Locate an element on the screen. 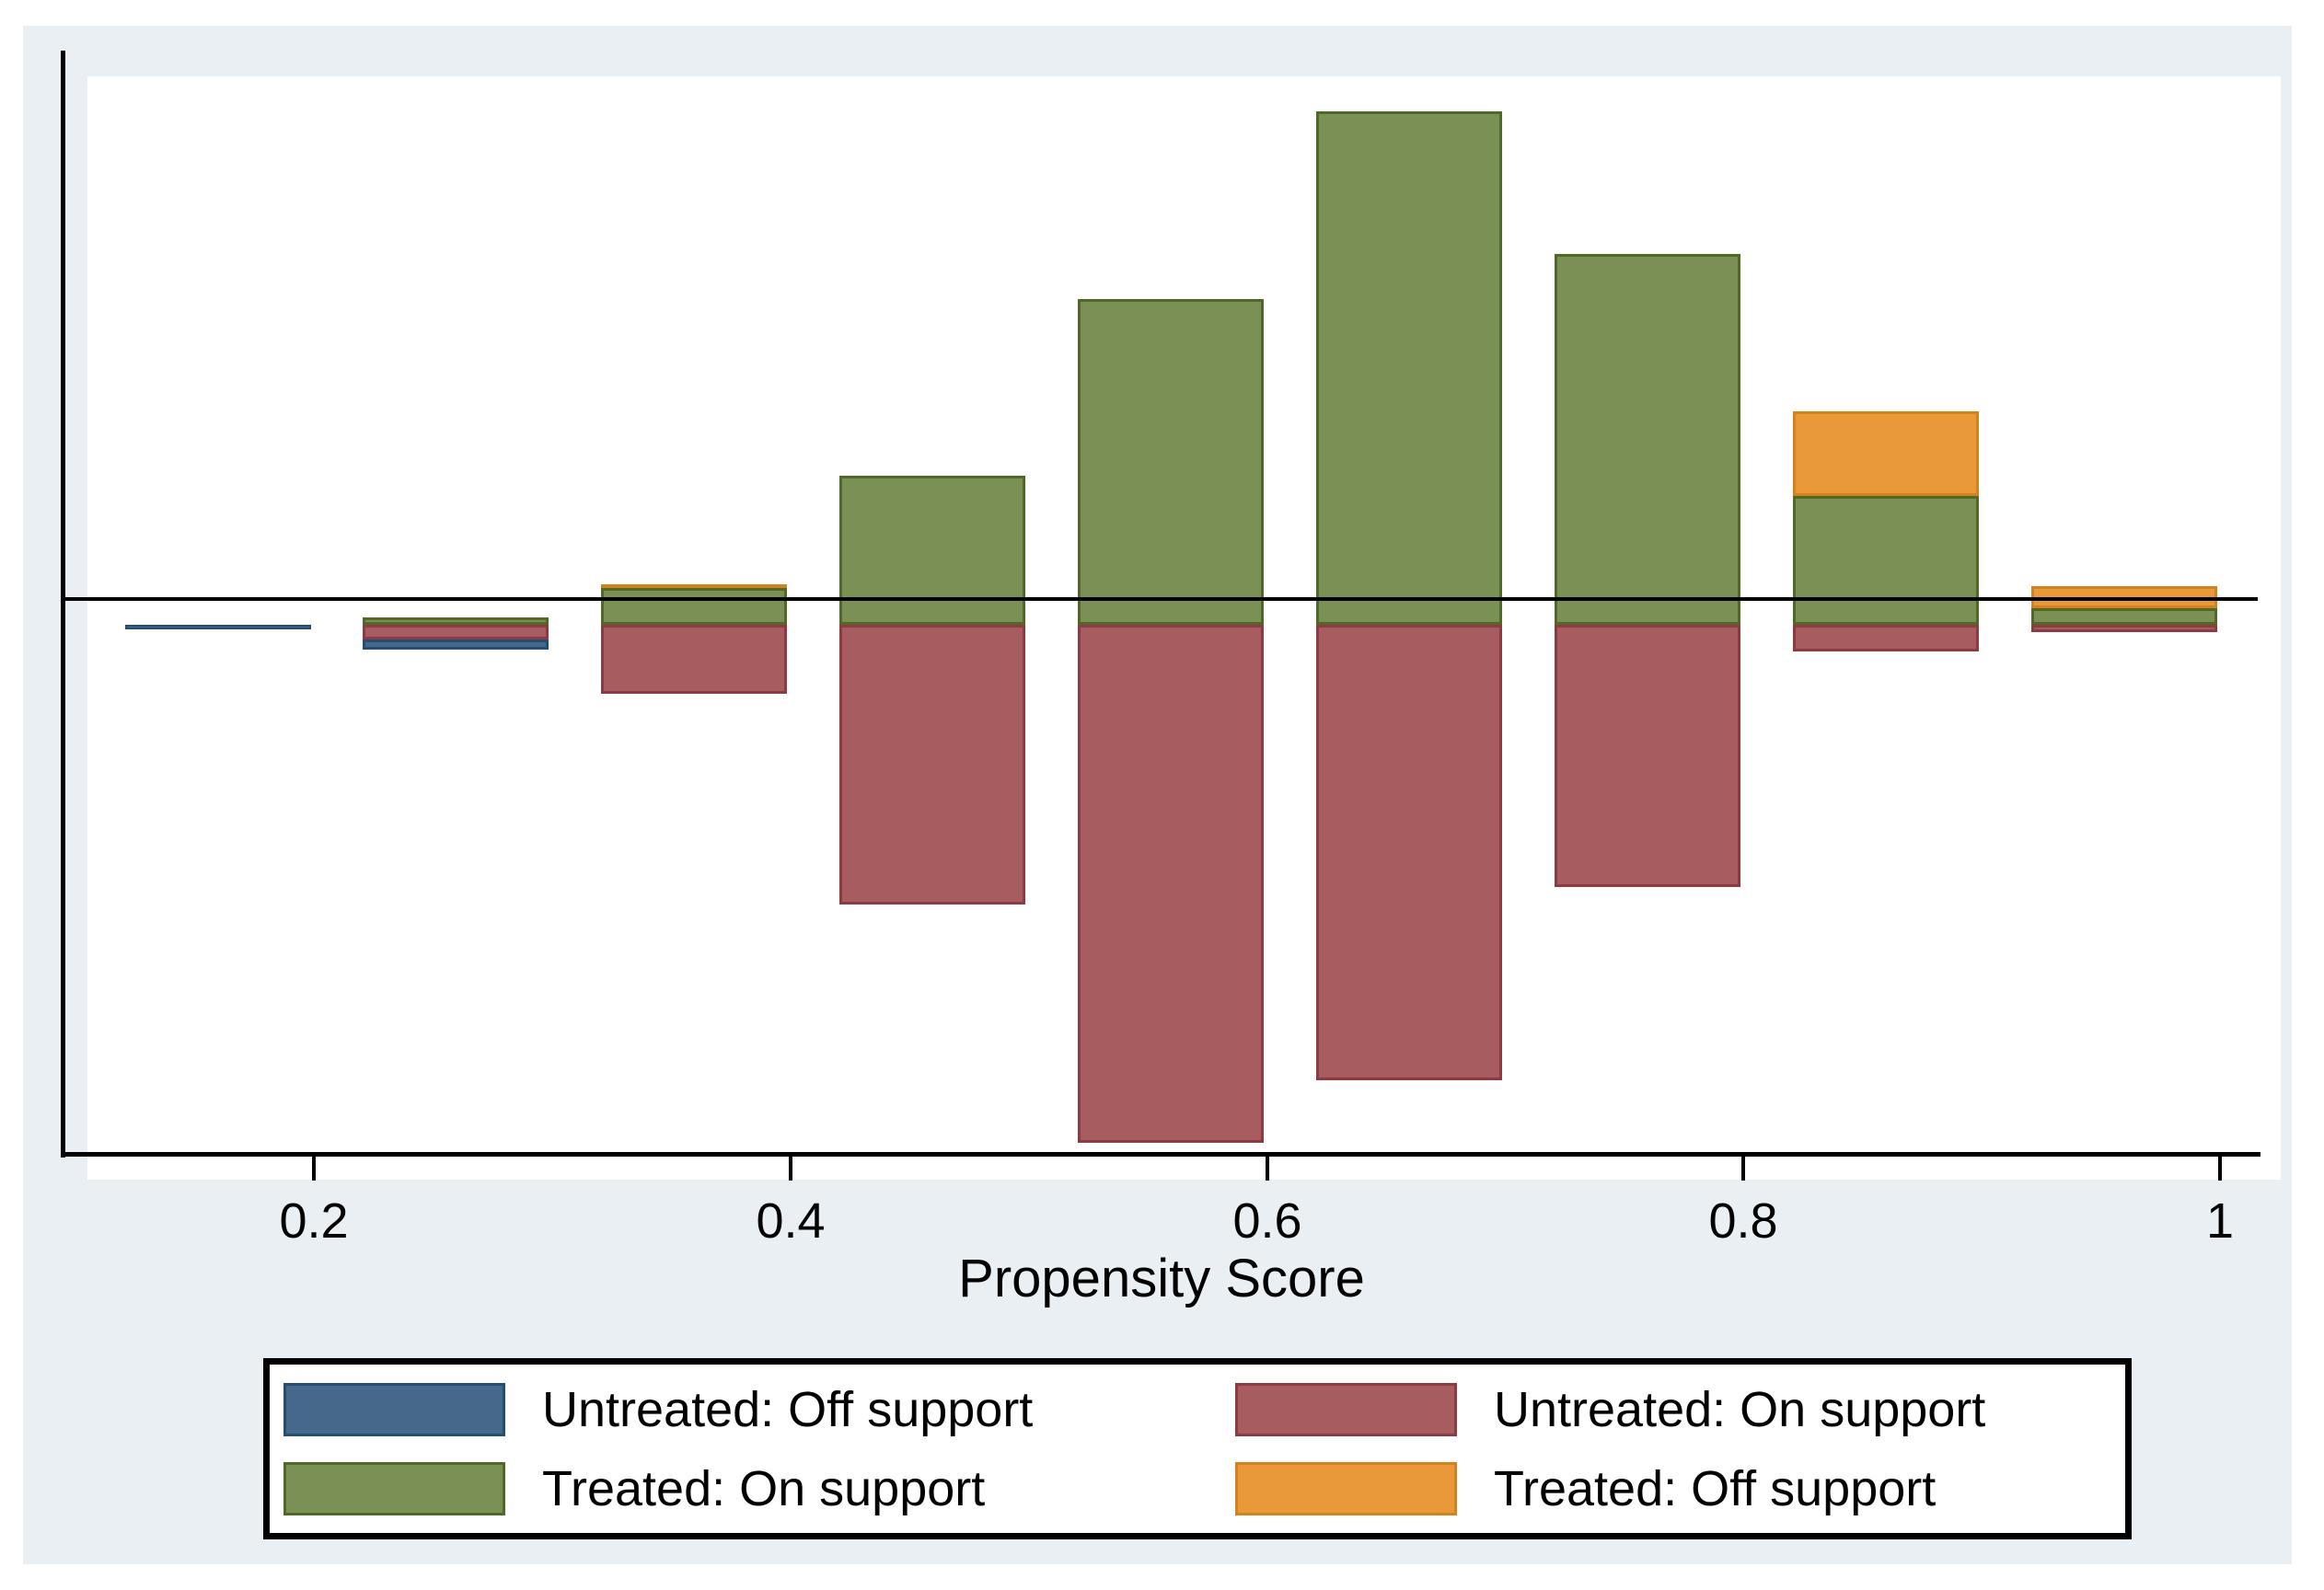  x-tick-label: 0.4 is located at coordinates (791, 1221).